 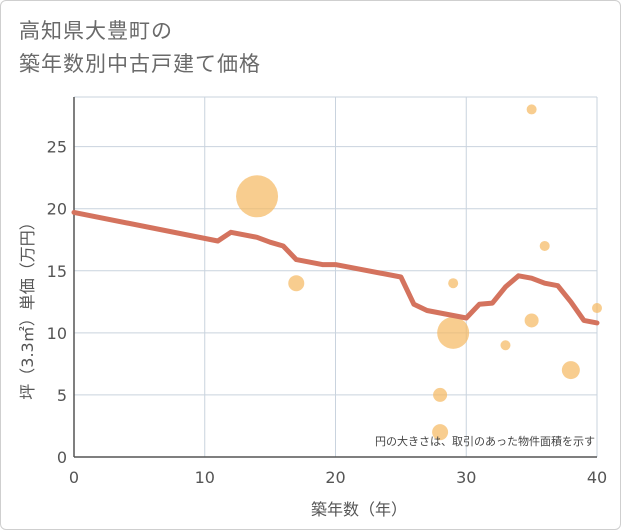 I want to click on x-tick-label-40: 40, so click(x=597, y=477).